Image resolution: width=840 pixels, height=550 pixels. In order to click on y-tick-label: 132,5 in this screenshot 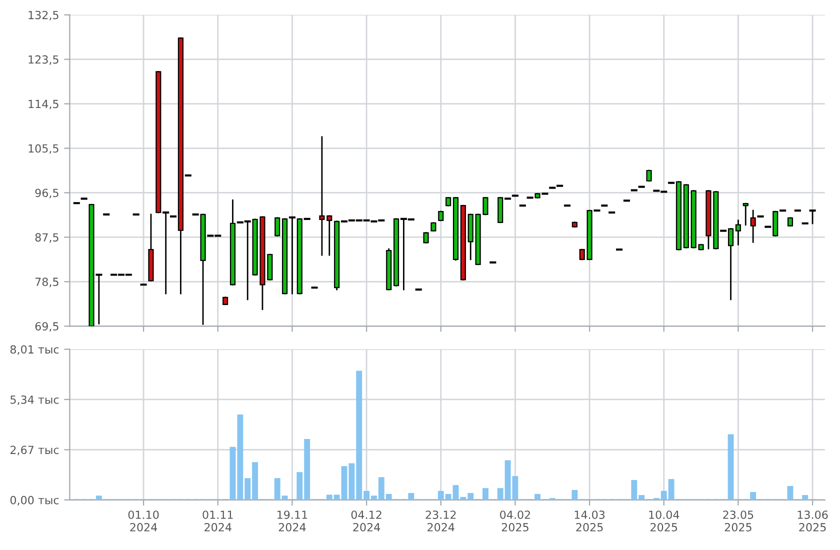, I will do `click(43, 15)`.